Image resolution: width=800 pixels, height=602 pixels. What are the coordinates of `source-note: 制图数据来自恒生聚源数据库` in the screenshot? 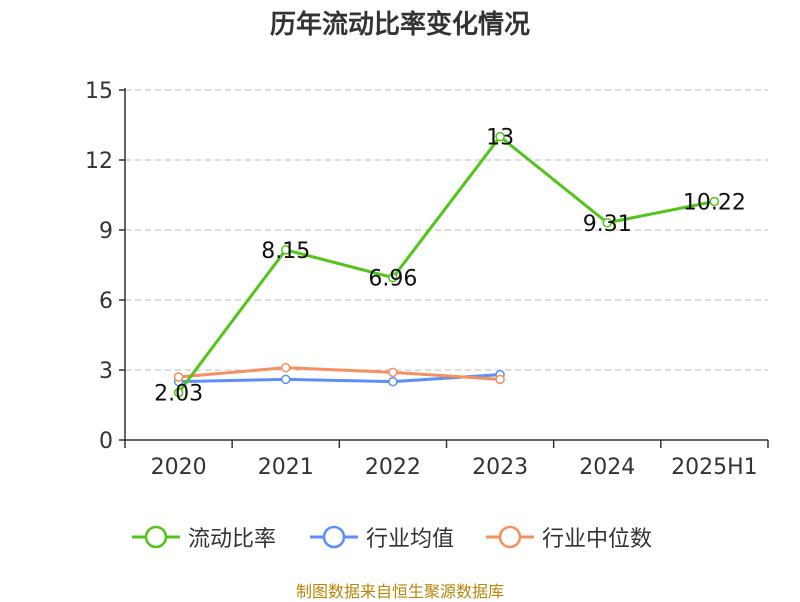 It's located at (399, 591).